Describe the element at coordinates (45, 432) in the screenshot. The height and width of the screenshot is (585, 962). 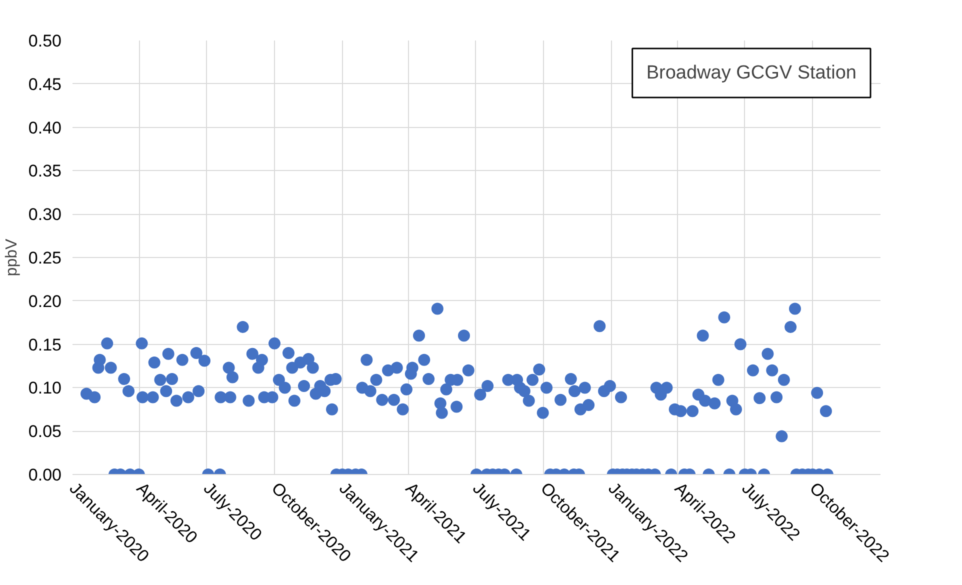
I see `y-tick-label: 0.05` at that location.